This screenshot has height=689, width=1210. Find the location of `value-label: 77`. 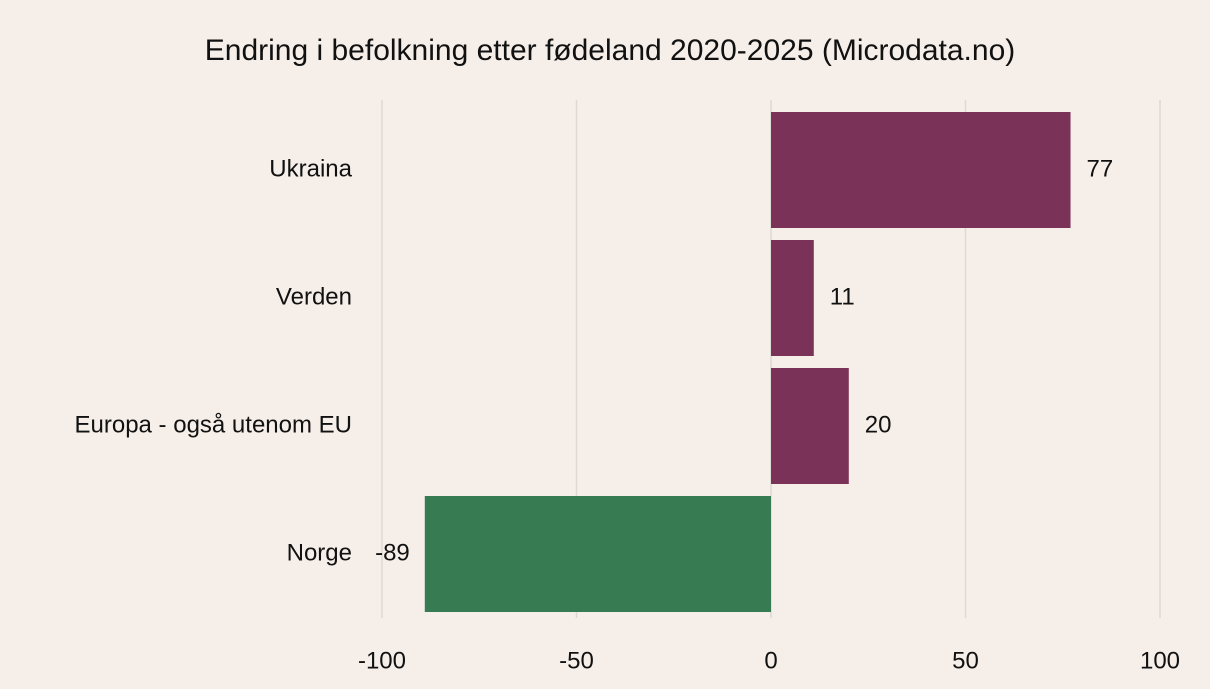

value-label: 77 is located at coordinates (1100, 168).